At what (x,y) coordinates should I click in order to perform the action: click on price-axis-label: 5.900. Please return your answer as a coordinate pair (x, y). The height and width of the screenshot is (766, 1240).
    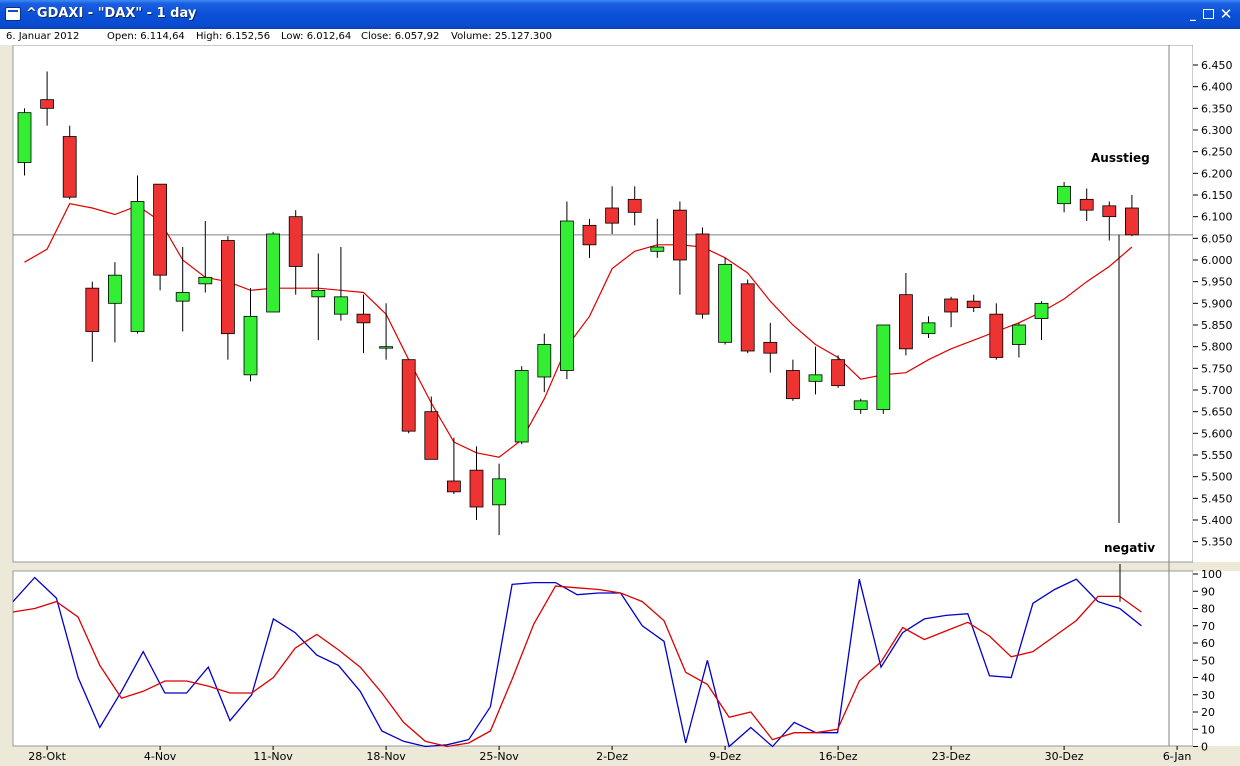
    Looking at the image, I should click on (1217, 303).